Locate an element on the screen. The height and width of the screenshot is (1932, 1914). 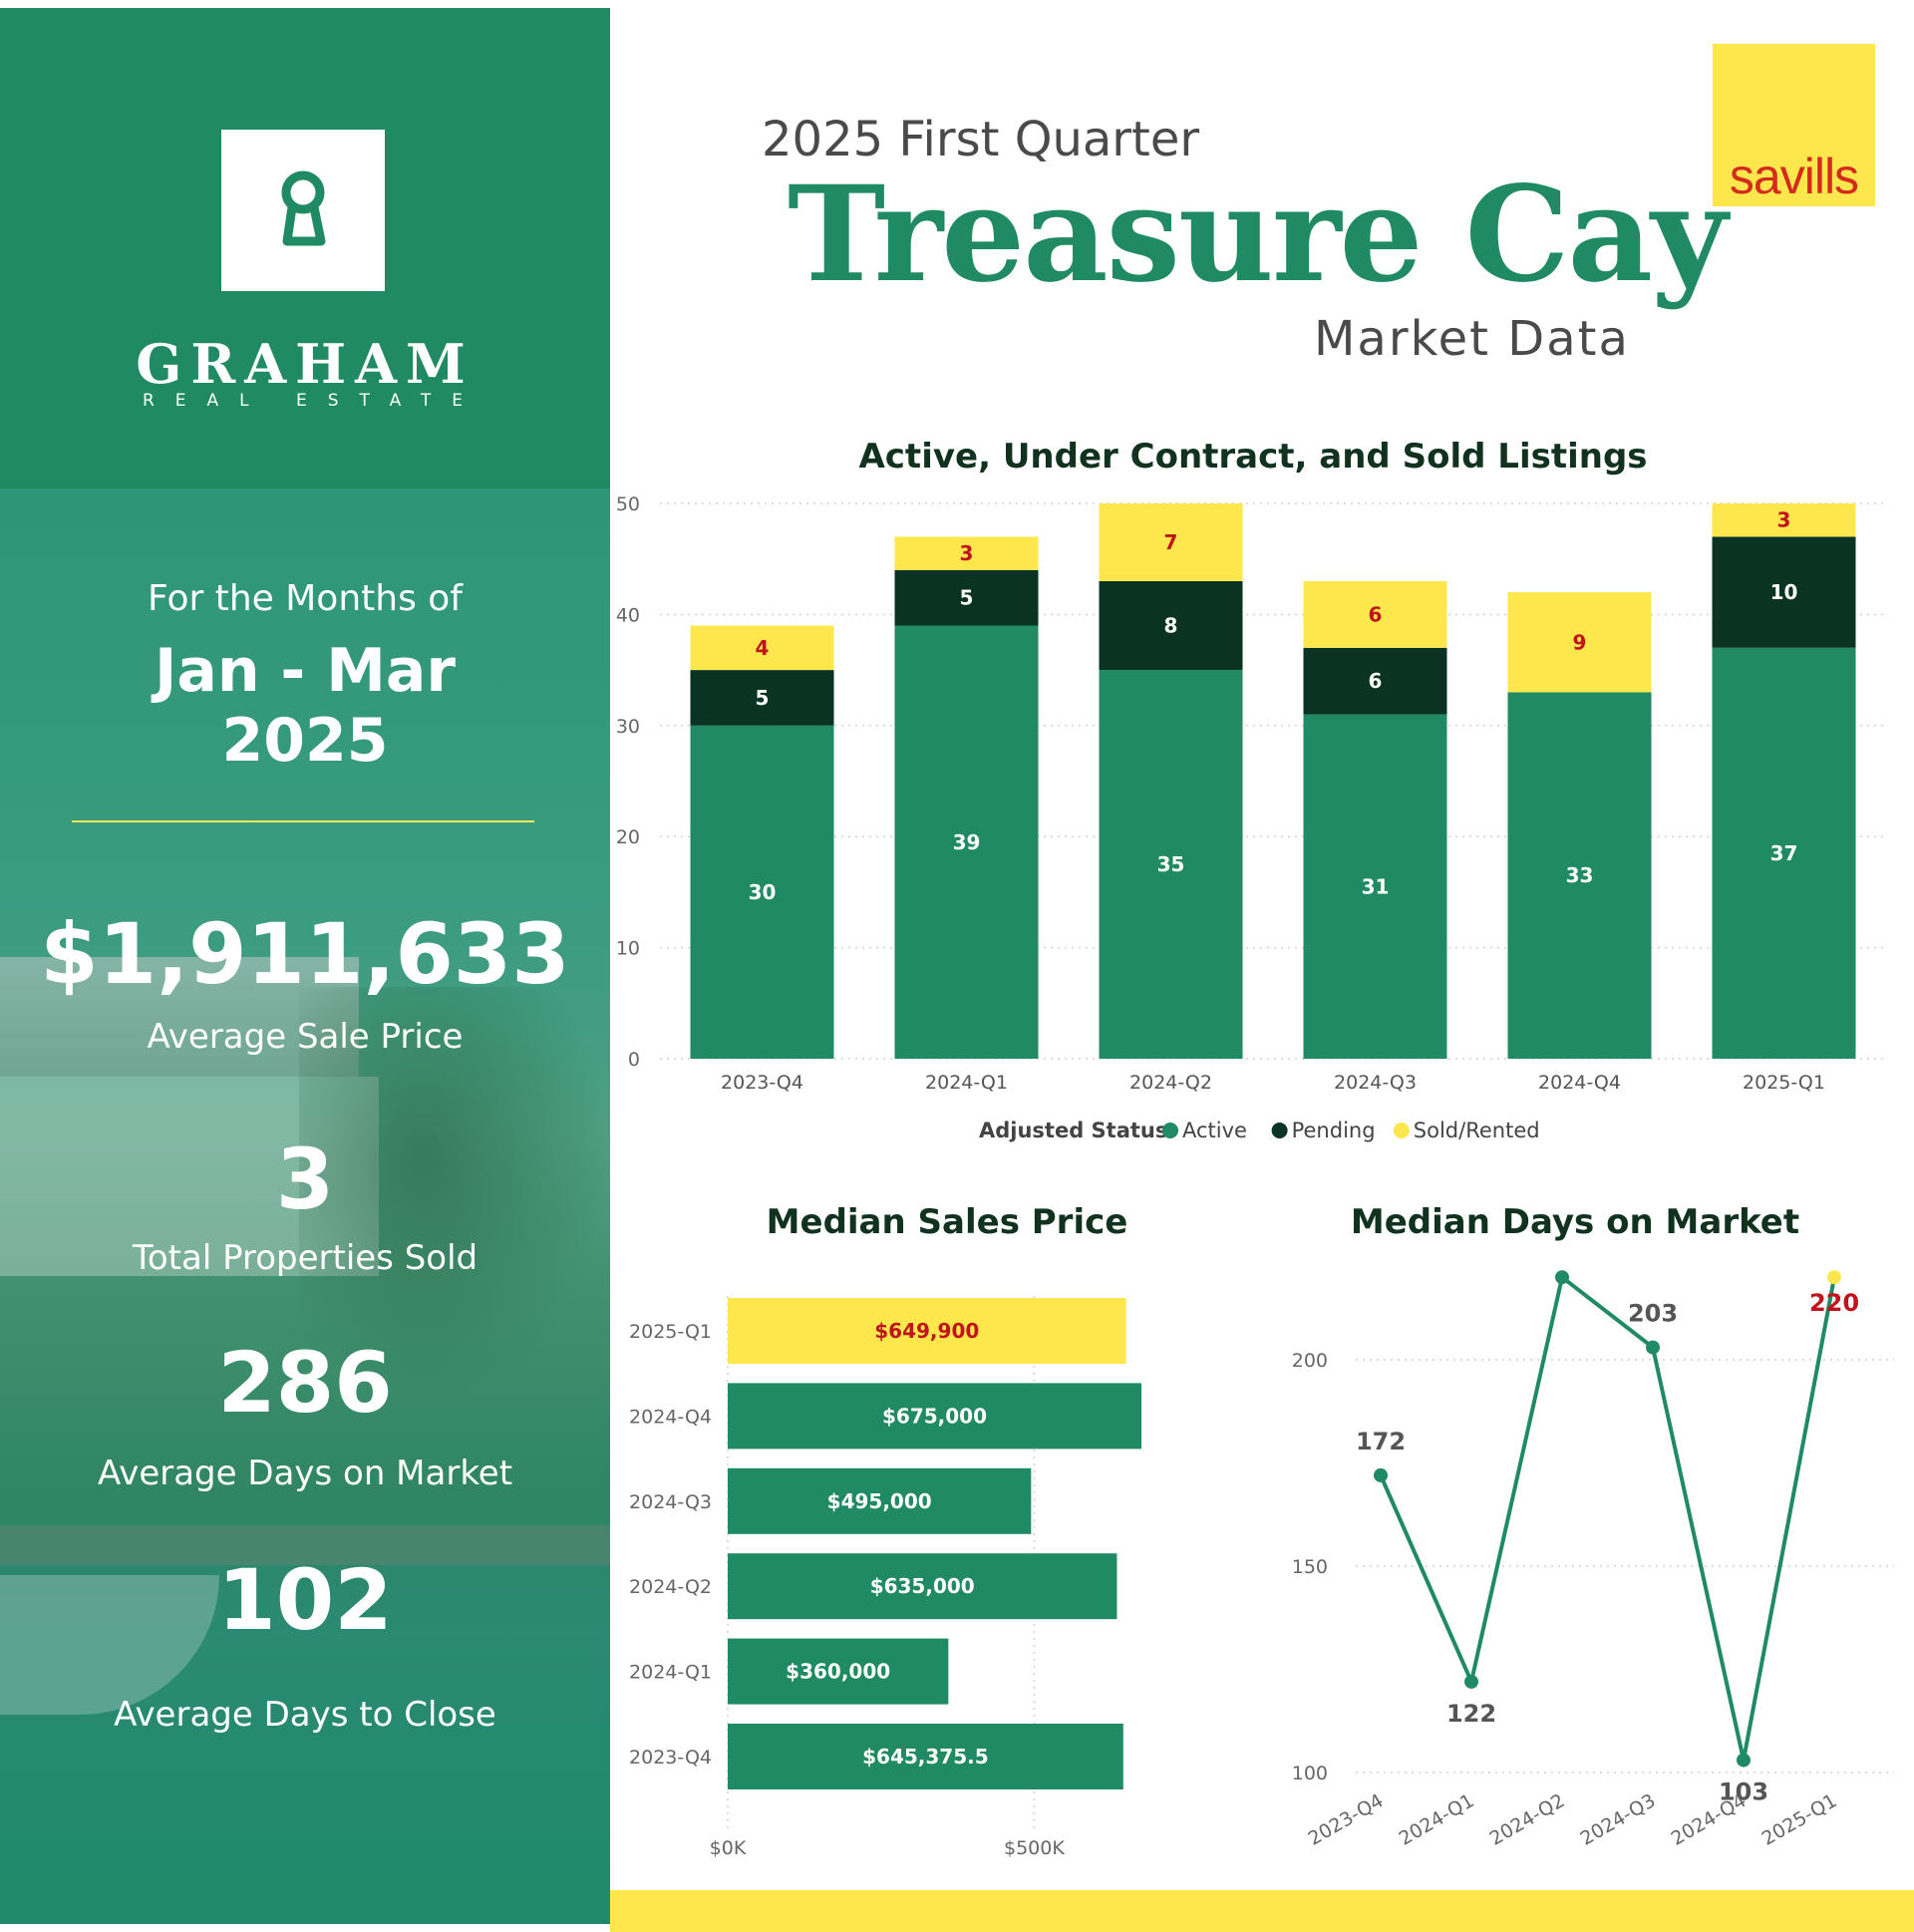
y-tick-label: 30 is located at coordinates (628, 727).